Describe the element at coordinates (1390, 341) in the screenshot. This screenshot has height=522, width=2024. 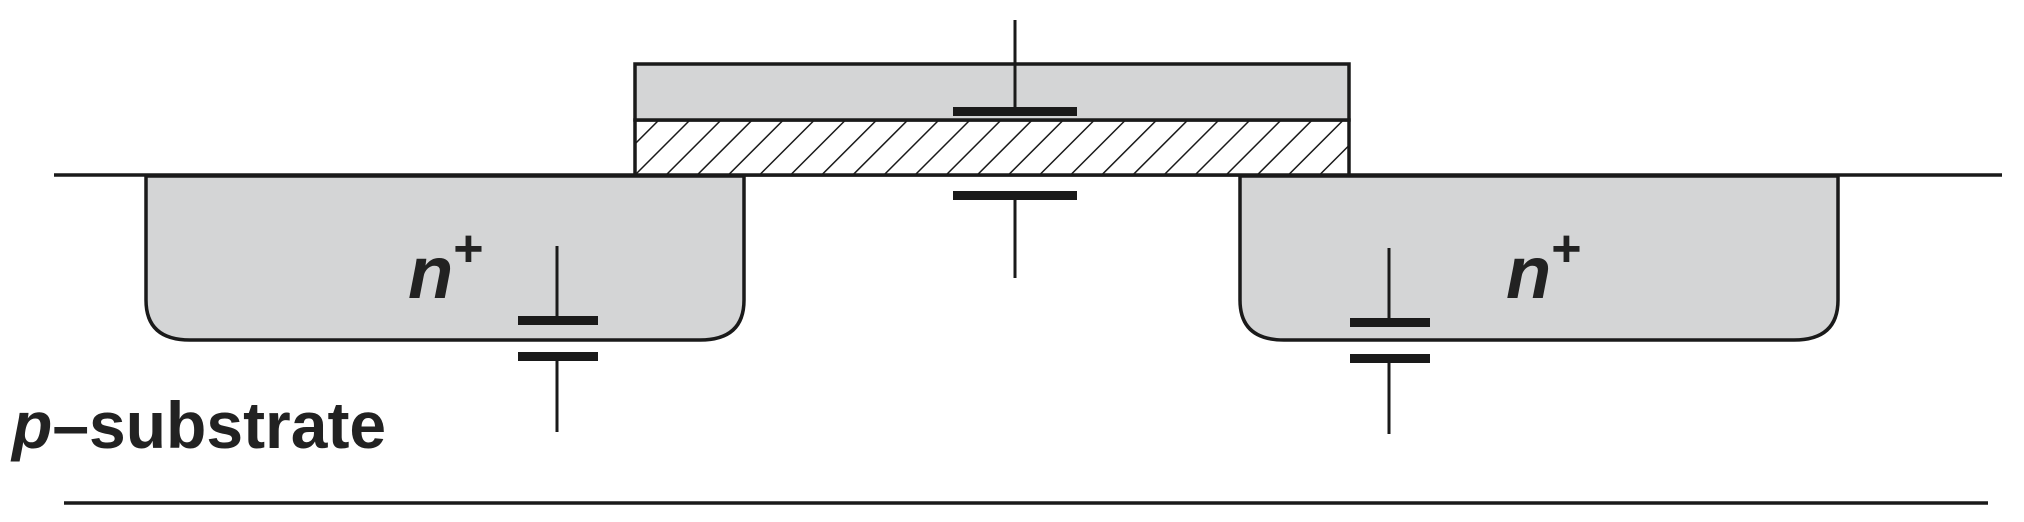
I see `right-junction-capacitor-symbol` at that location.